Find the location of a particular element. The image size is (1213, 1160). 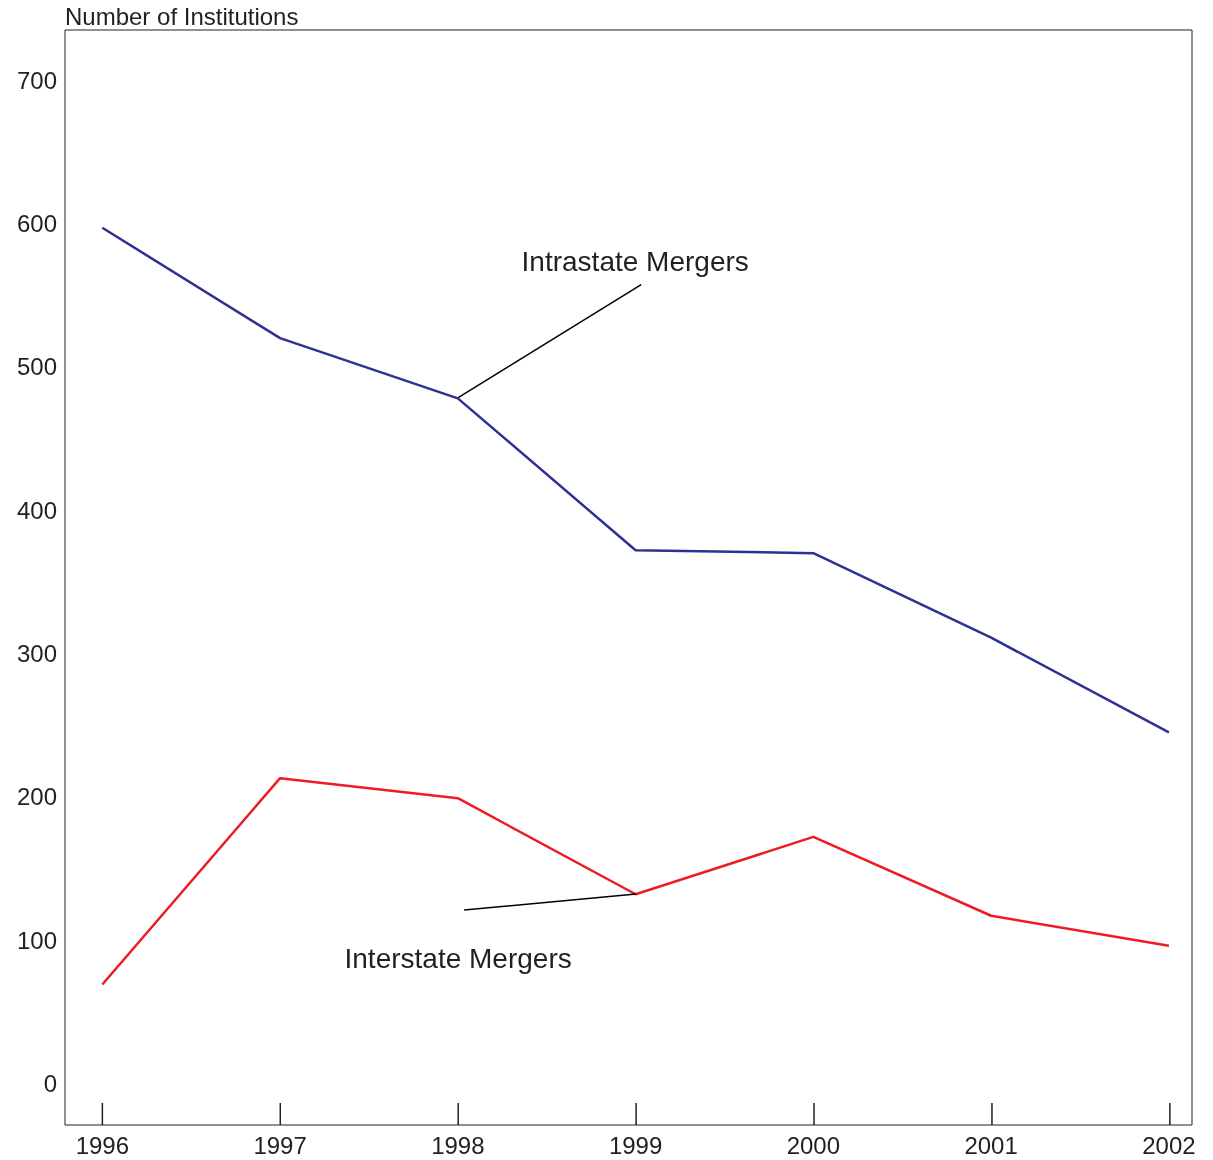

x-tick-label: 1997 is located at coordinates (280, 1146).